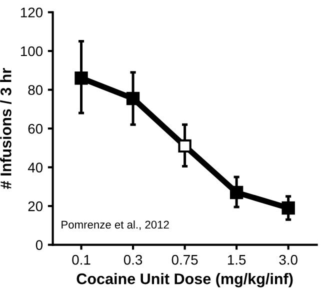 The image size is (330, 306). I want to click on y-tick-label: 0, so click(39, 245).